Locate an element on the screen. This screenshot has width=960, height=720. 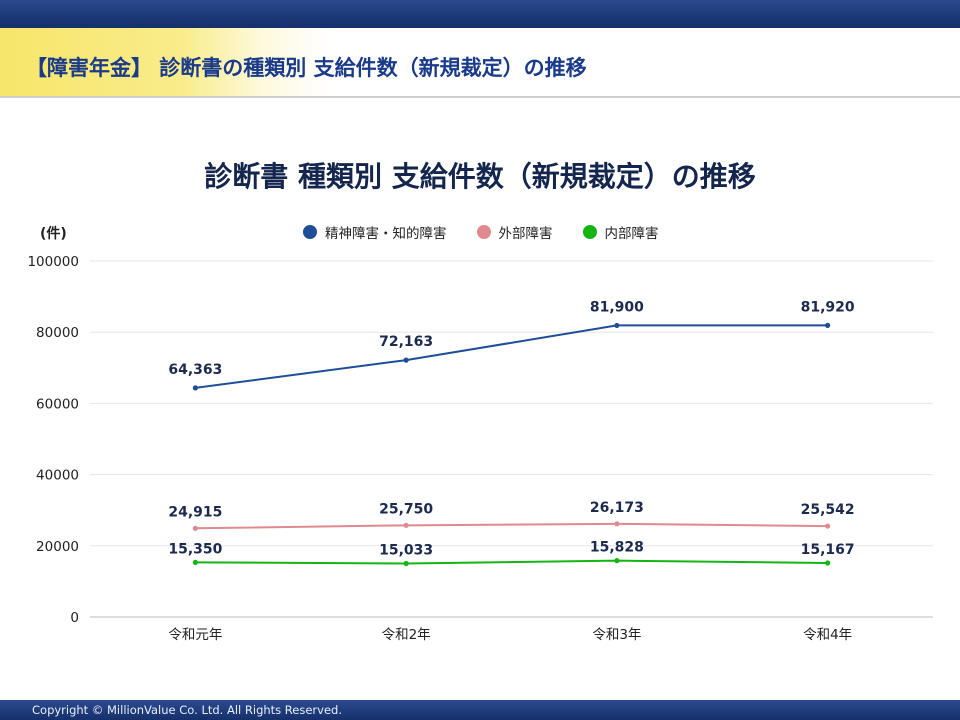
data-label-series-1: 64,363 is located at coordinates (195, 370).